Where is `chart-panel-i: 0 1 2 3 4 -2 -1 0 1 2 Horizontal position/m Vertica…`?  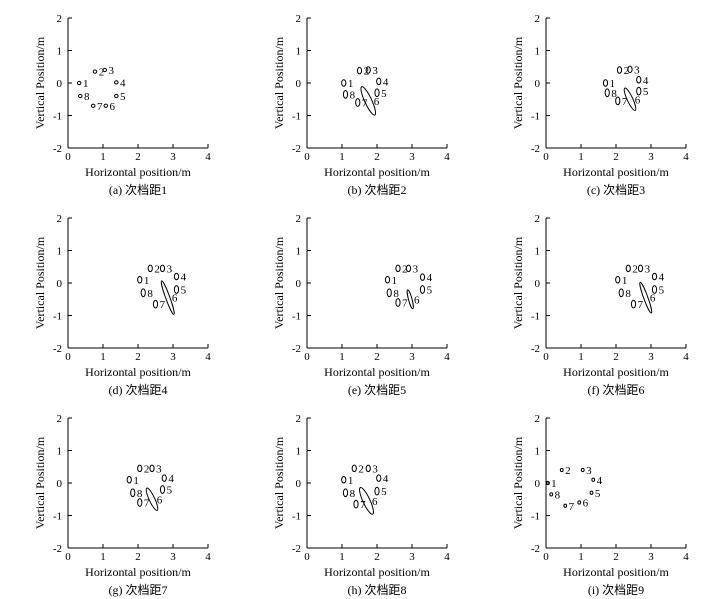 chart-panel-i: 0 1 2 3 4 -2 -1 0 1 2 Horizontal position/m Vertica… is located at coordinates (597, 499).